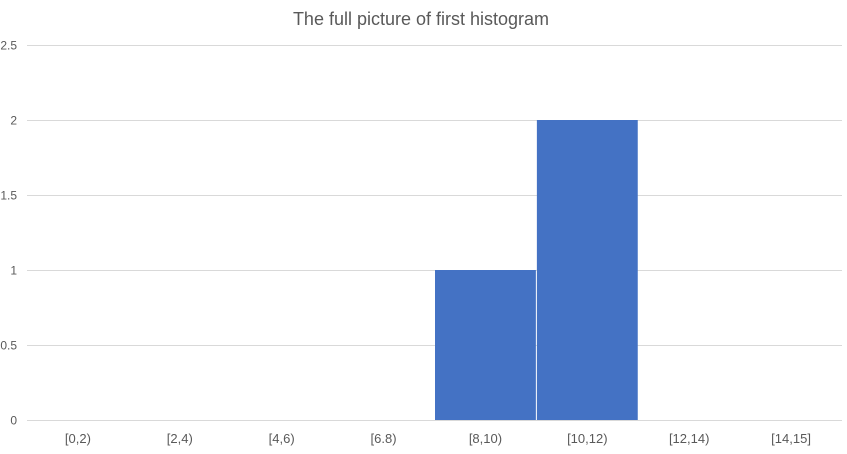 This screenshot has height=454, width=847. What do you see at coordinates (8, 46) in the screenshot?
I see `y-tick-label: 2.5` at bounding box center [8, 46].